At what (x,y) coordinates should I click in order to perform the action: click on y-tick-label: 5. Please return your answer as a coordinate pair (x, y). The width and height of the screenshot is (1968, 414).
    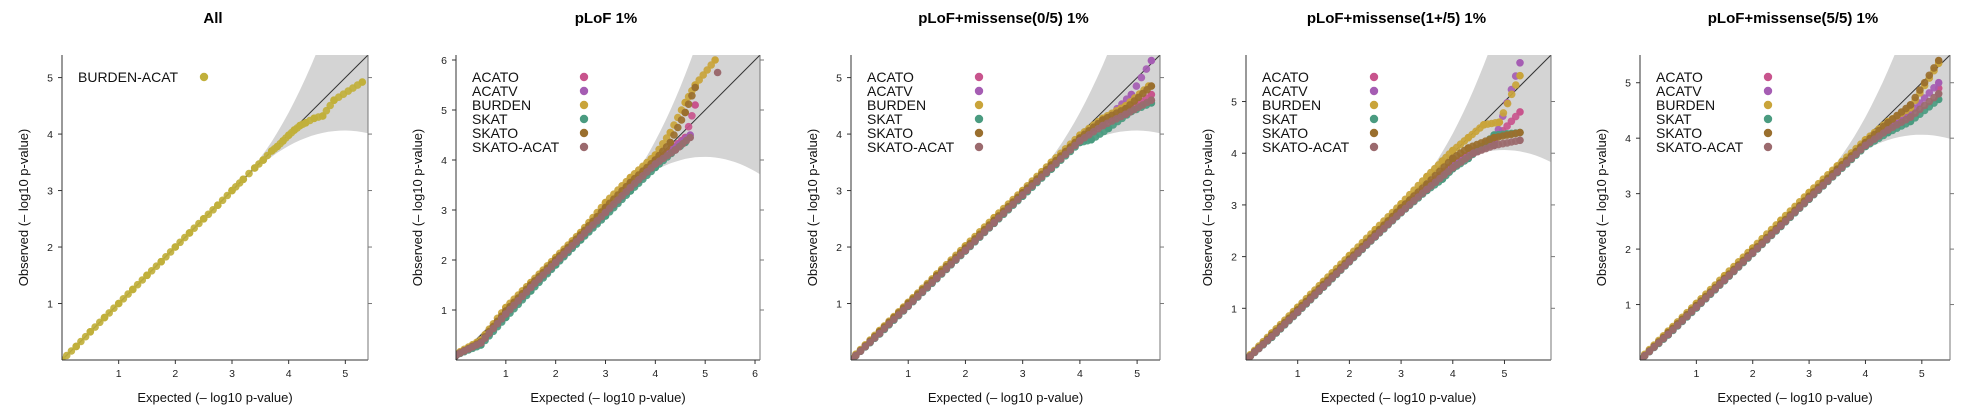
    Looking at the image, I should click on (1628, 84).